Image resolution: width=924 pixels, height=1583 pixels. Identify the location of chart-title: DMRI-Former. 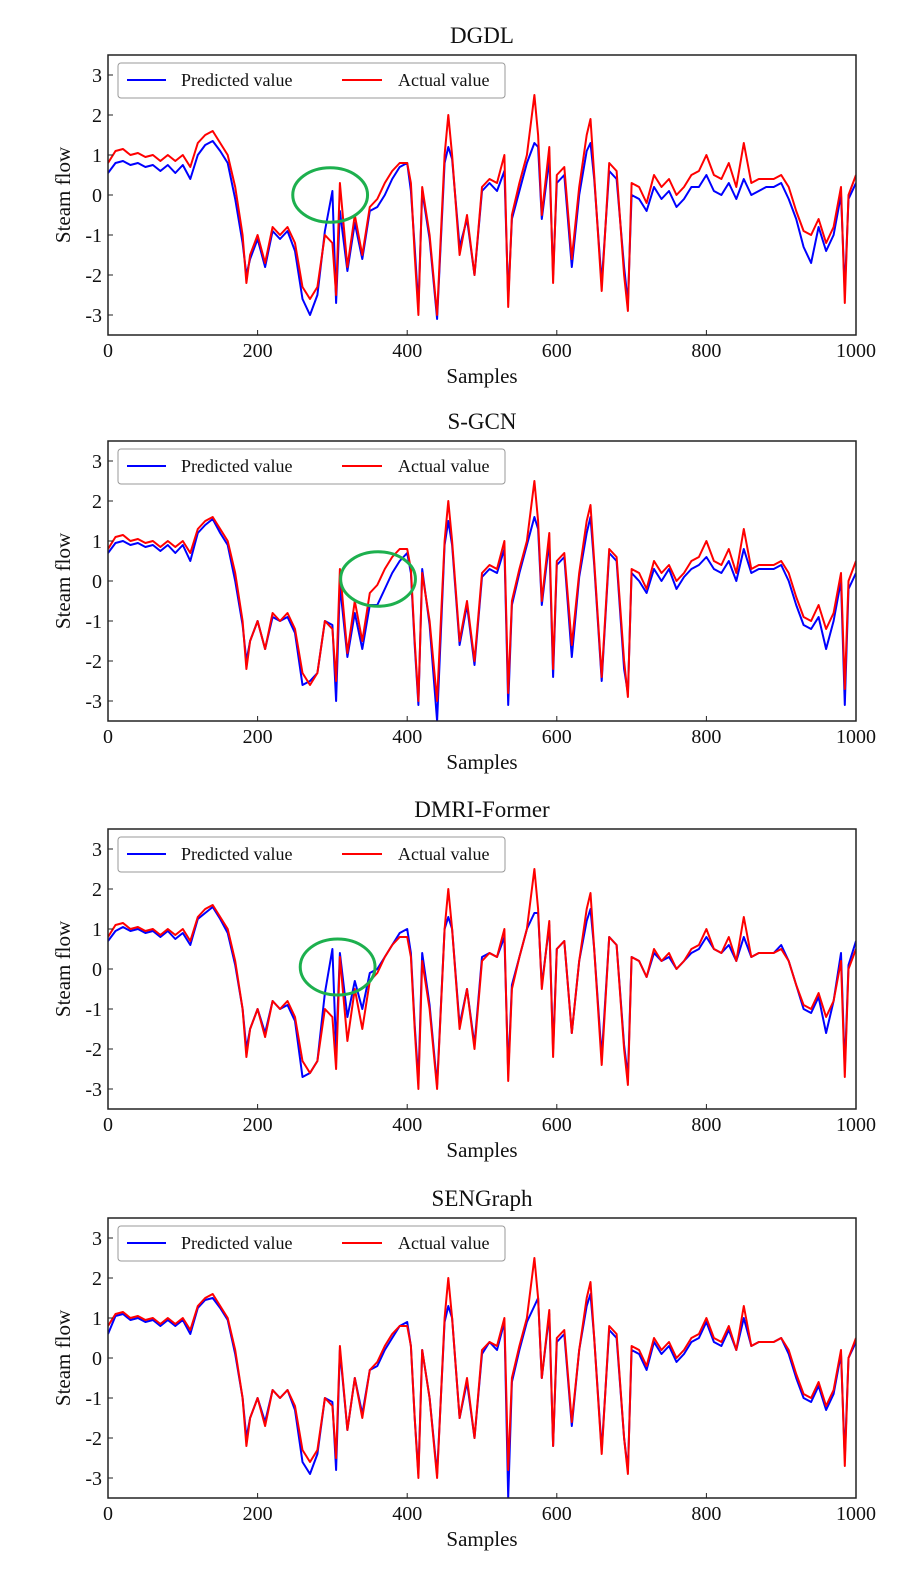
(482, 809).